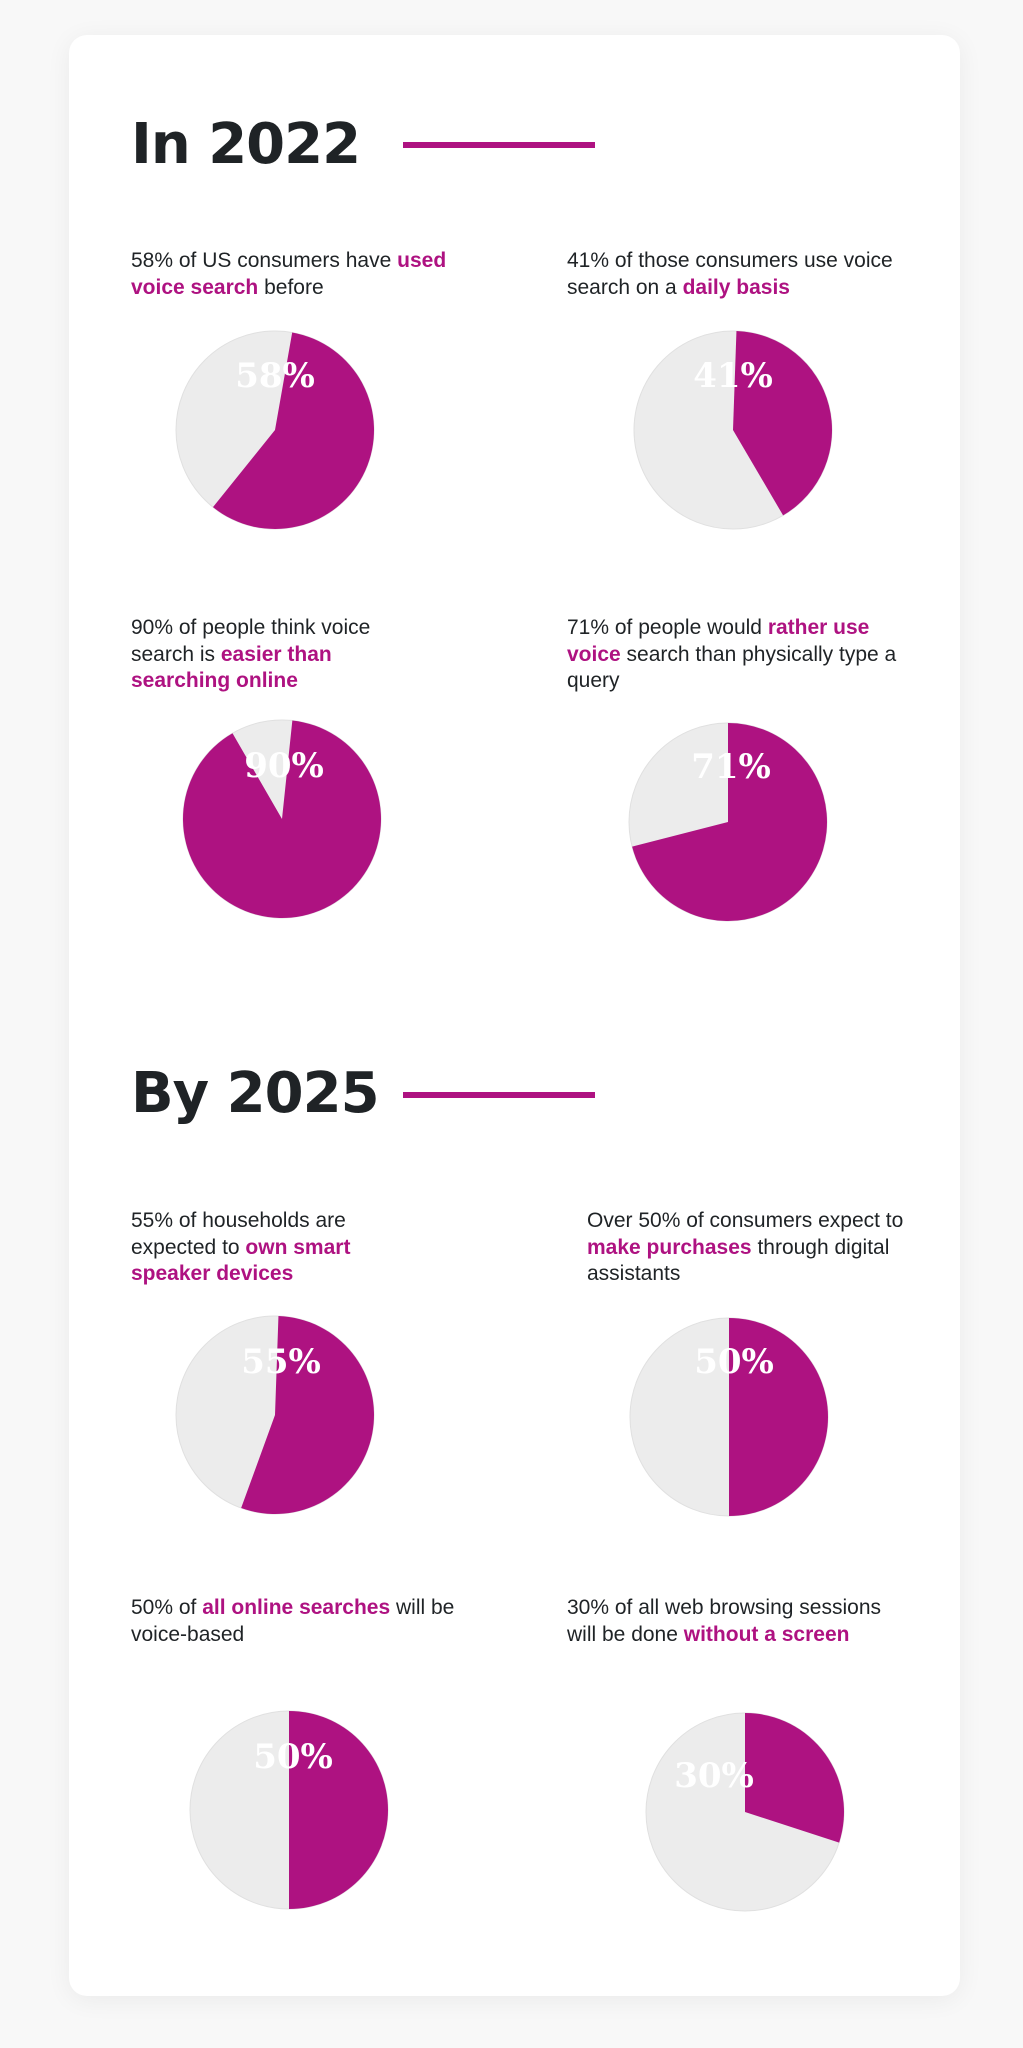  What do you see at coordinates (733, 376) in the screenshot?
I see `data-label: 41%` at bounding box center [733, 376].